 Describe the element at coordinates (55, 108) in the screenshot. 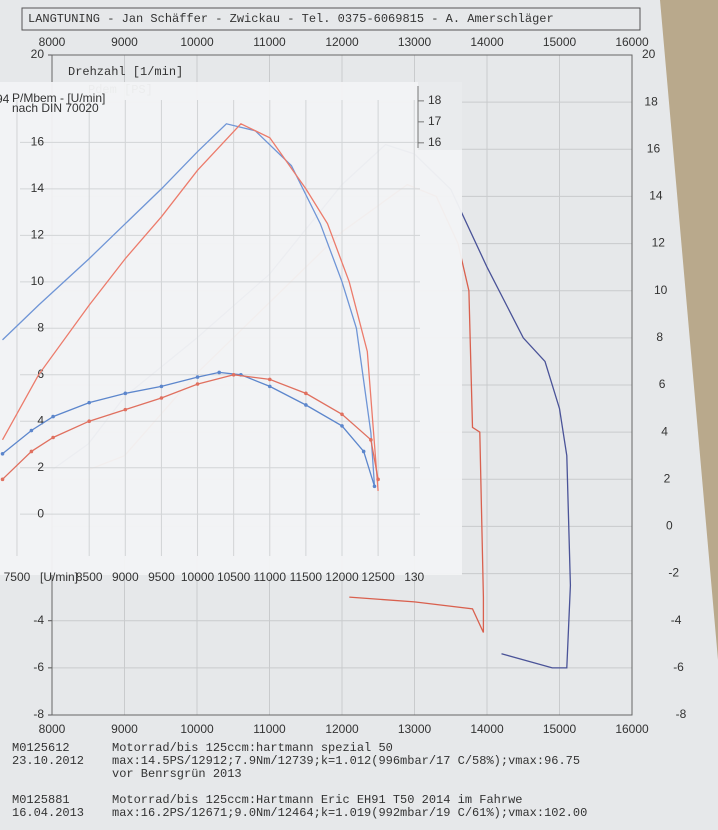

I see `inset-norm: nach DIN 70020` at that location.